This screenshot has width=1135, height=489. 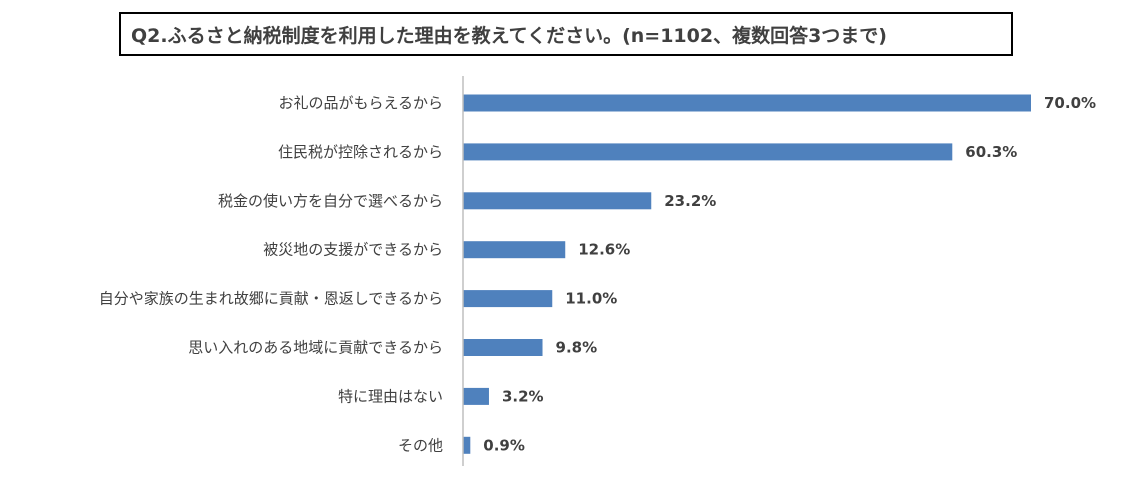 I want to click on value-label: 12.6%, so click(x=604, y=250).